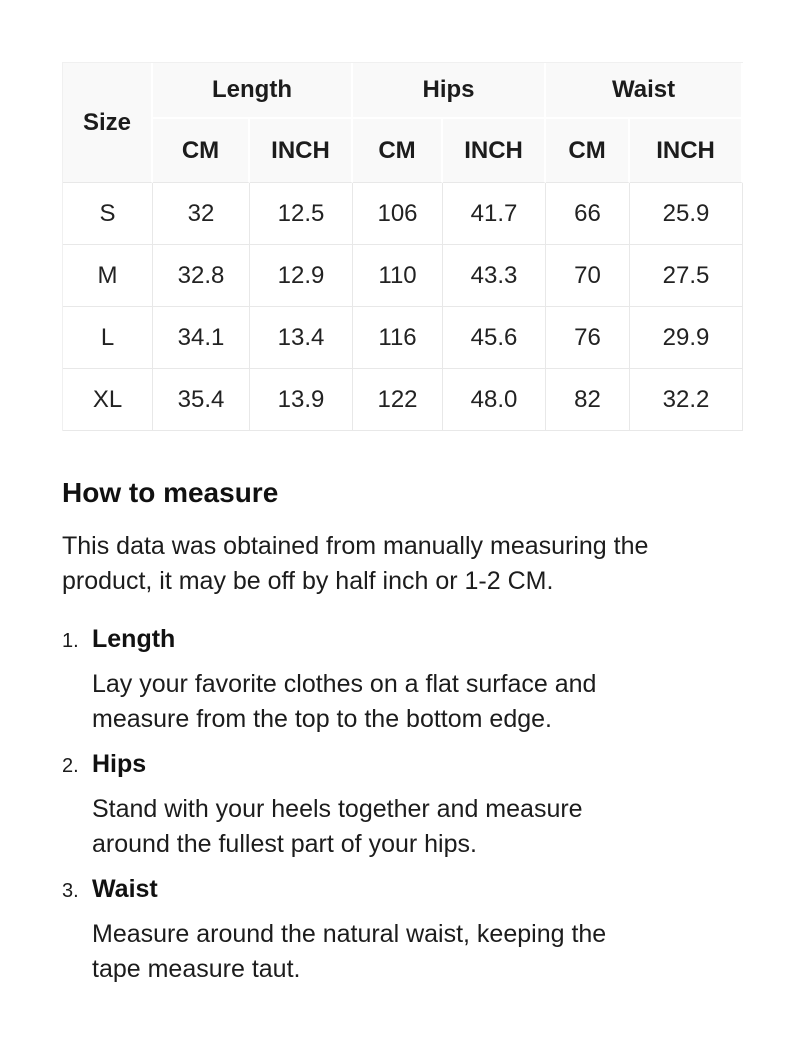  What do you see at coordinates (495, 276) in the screenshot?
I see `measurement-cell: 43.3` at bounding box center [495, 276].